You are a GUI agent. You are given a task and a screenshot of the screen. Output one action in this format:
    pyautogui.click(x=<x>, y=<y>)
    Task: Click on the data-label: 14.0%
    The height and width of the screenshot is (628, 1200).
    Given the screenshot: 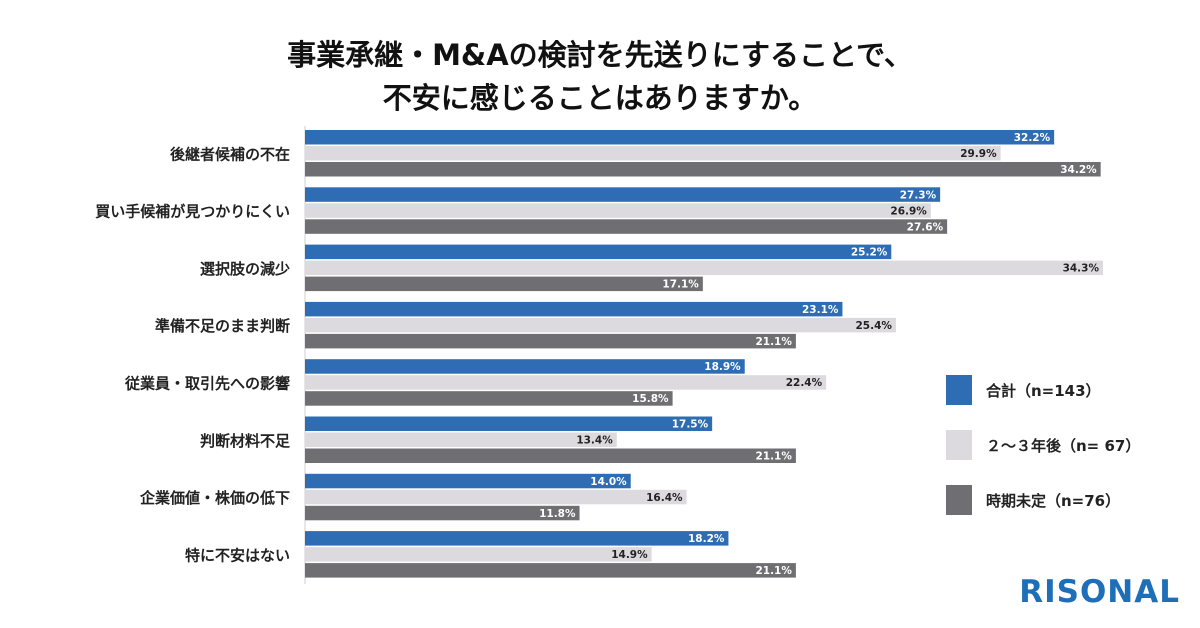 What is the action you would take?
    pyautogui.click(x=608, y=482)
    